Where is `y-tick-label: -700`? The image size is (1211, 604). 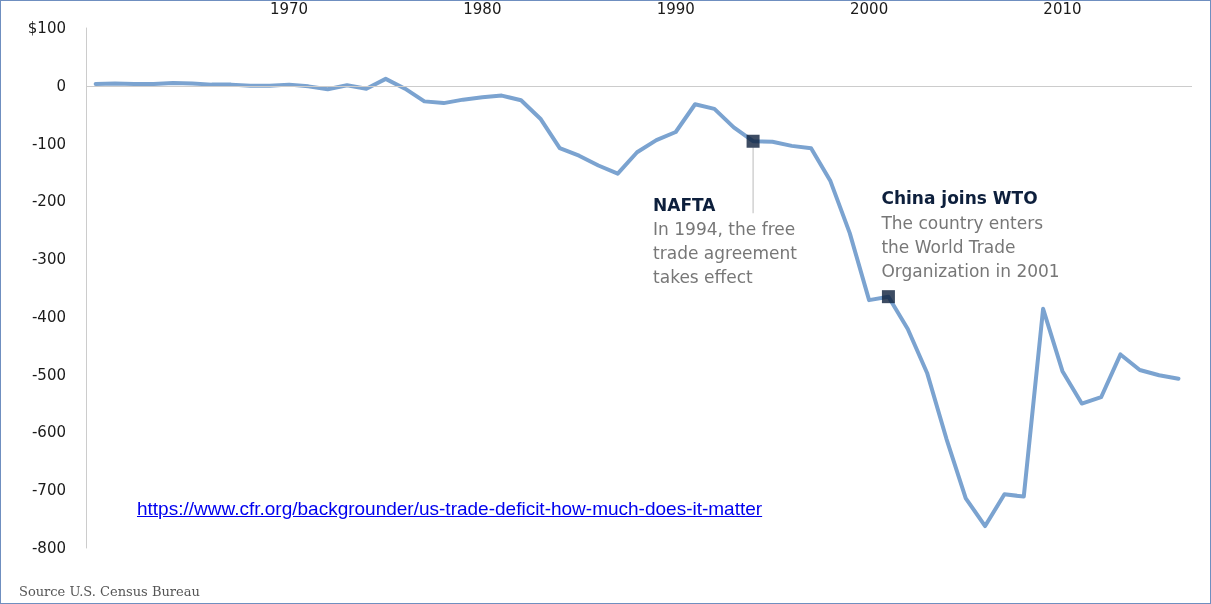
y-tick-label: -700 is located at coordinates (48, 490).